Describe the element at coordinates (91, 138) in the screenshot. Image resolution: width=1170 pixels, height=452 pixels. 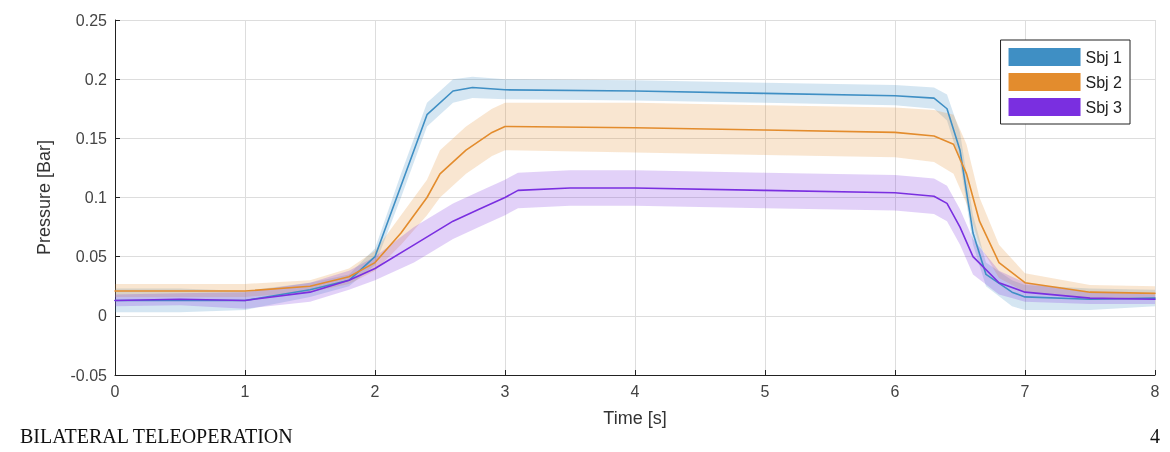
I see `y-tick-label: 0.15` at that location.